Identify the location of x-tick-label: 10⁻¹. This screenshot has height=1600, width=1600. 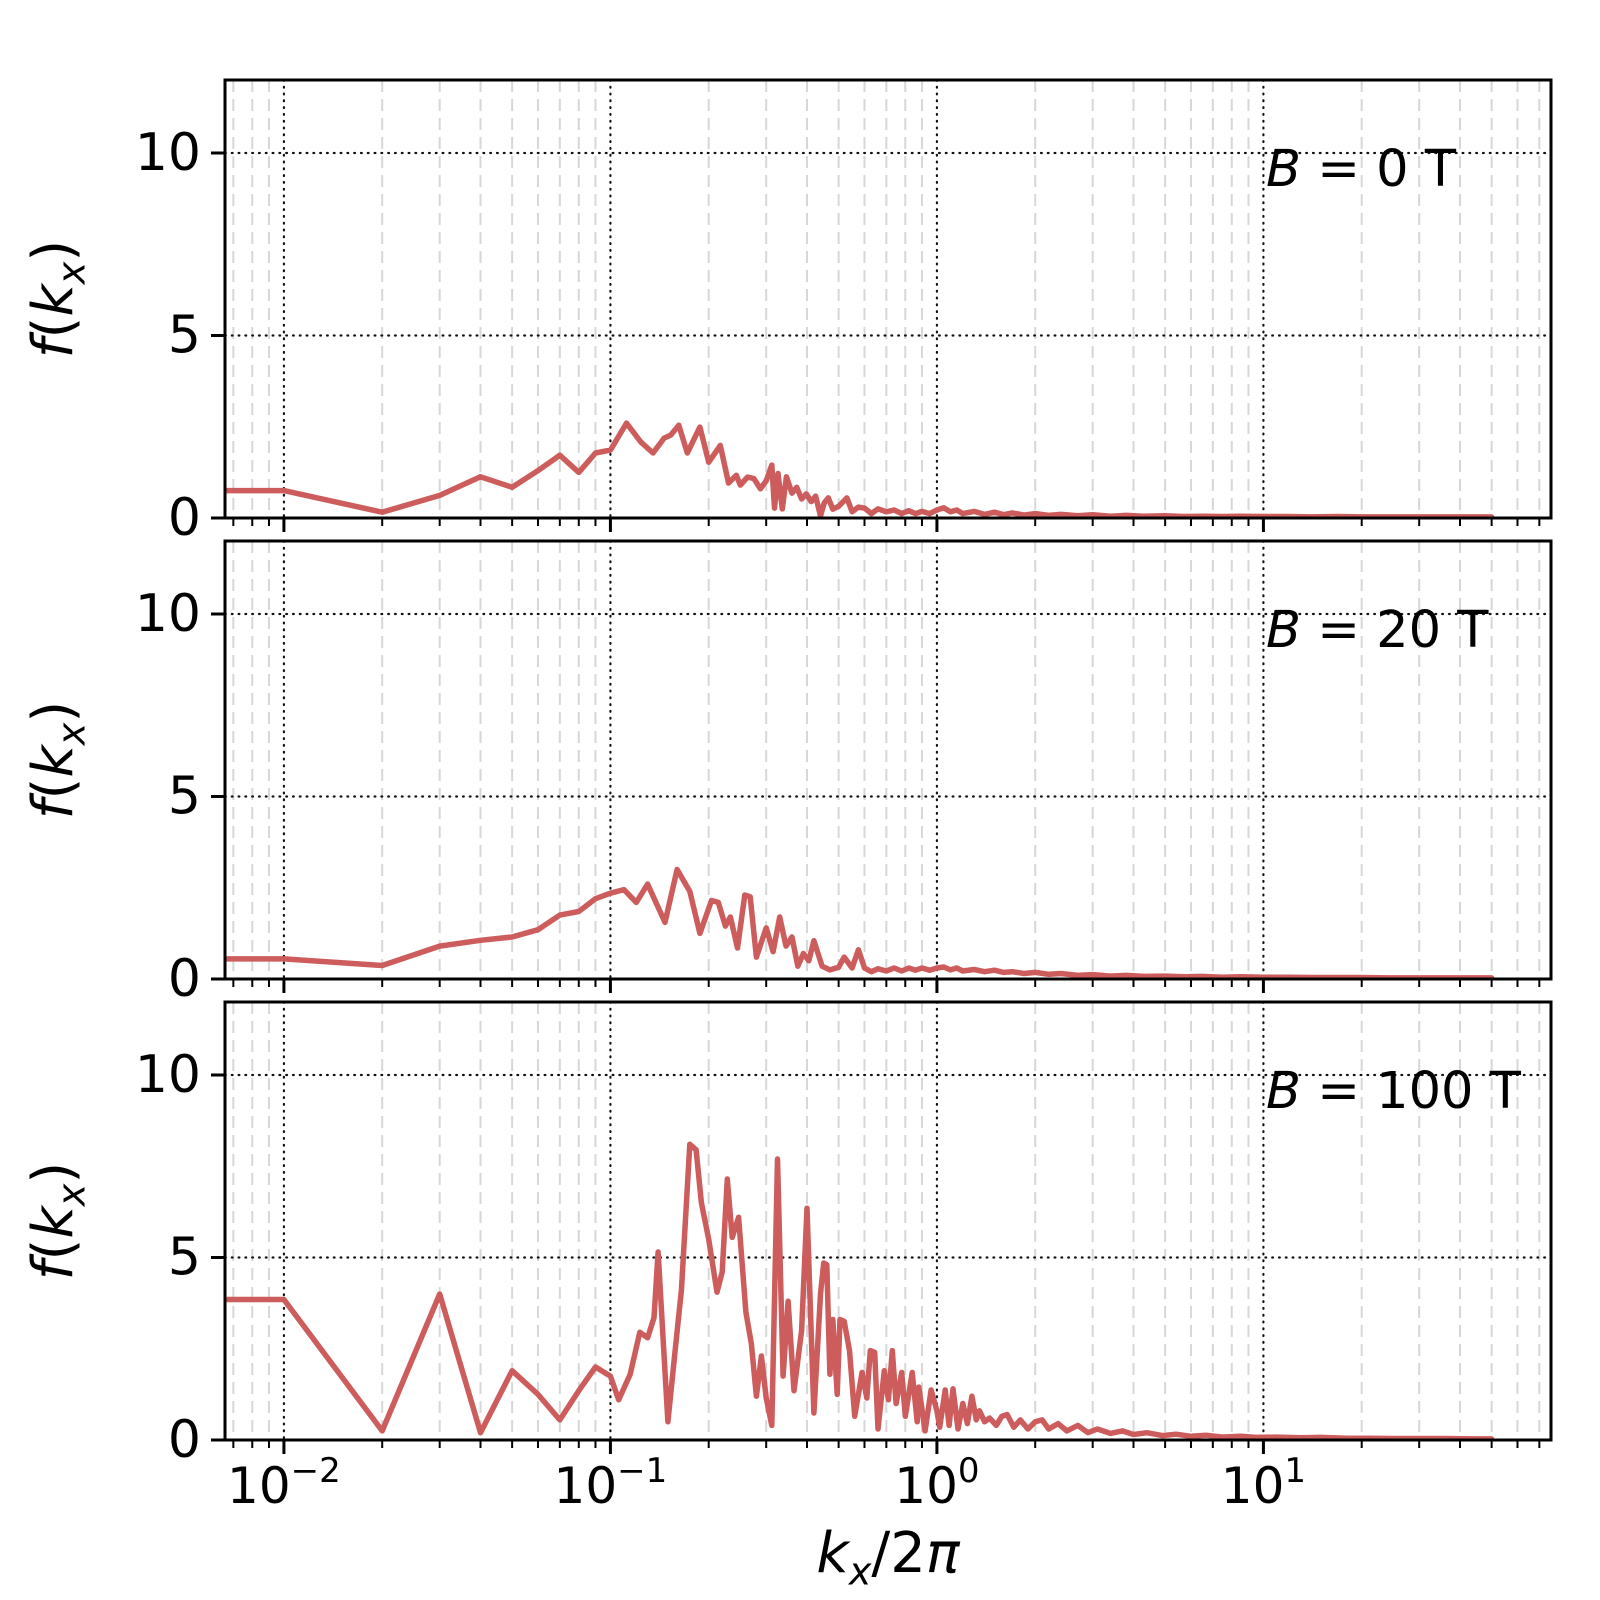
(611, 1483).